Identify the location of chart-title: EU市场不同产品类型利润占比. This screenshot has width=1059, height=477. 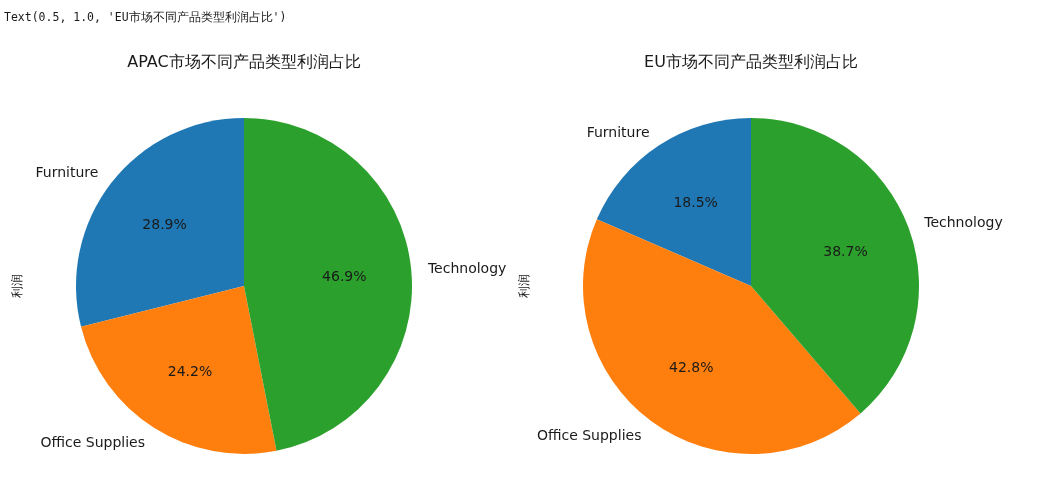
(751, 61).